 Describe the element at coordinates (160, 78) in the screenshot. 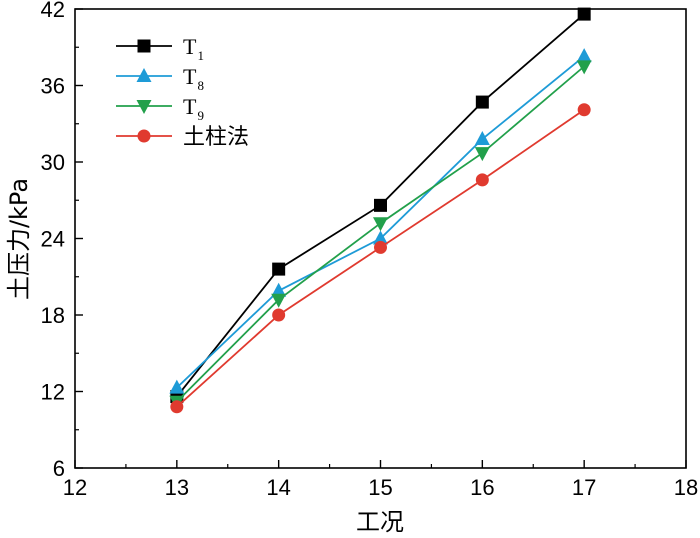

I see `legend-item: T8` at that location.